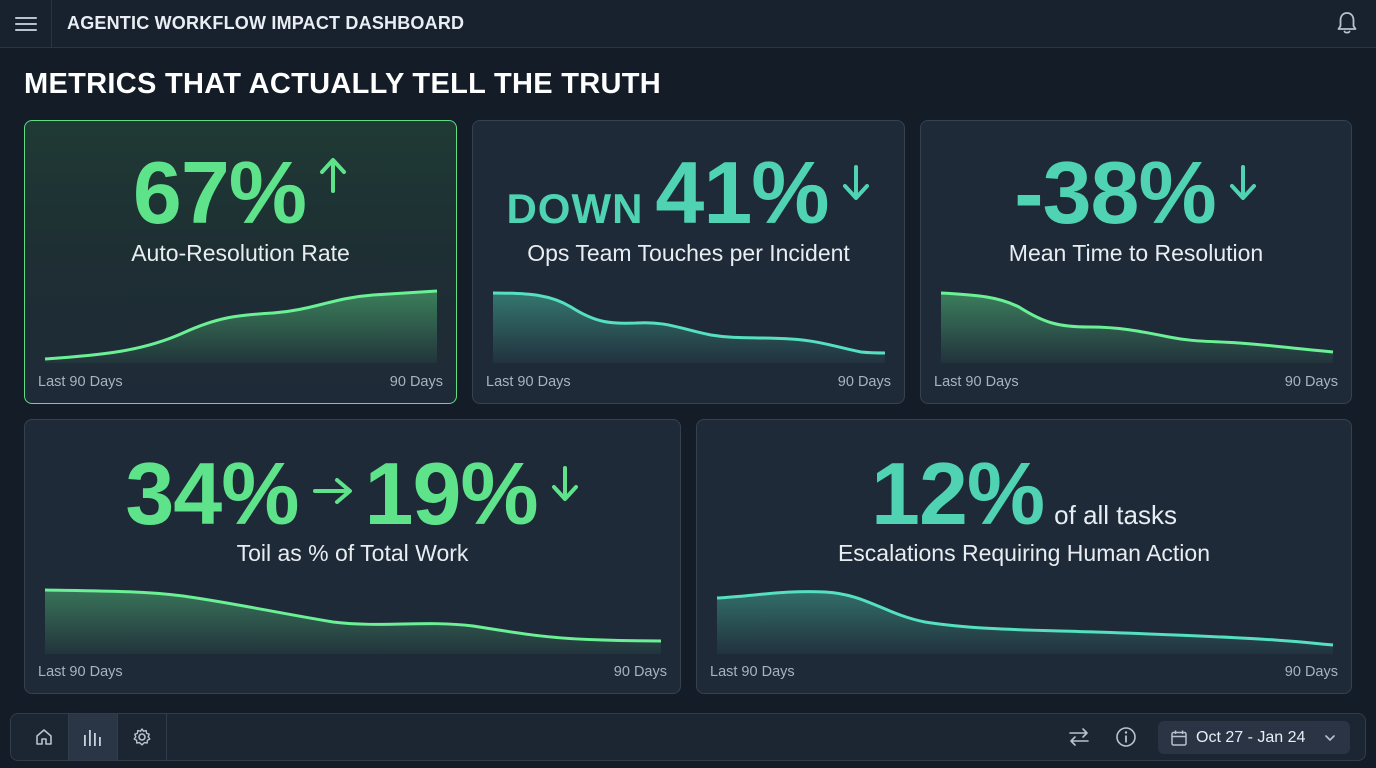  Describe the element at coordinates (688, 24) in the screenshot. I see `top-bar: AGENTIC WORKFLOW IMPACT DASHBOARD` at that location.